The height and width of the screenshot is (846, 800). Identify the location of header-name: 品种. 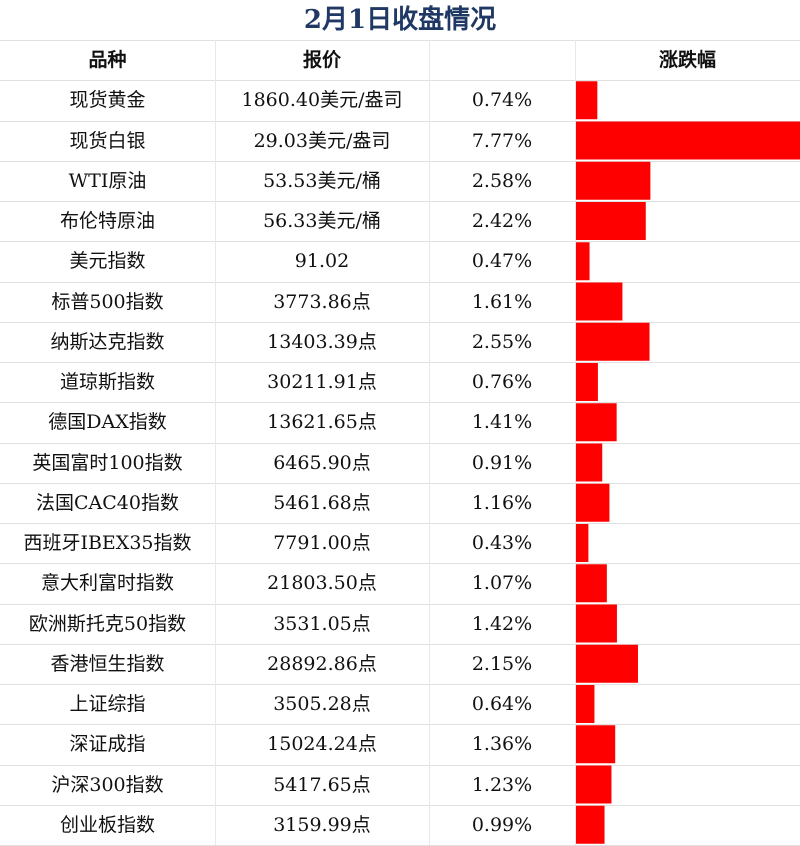
(107, 60).